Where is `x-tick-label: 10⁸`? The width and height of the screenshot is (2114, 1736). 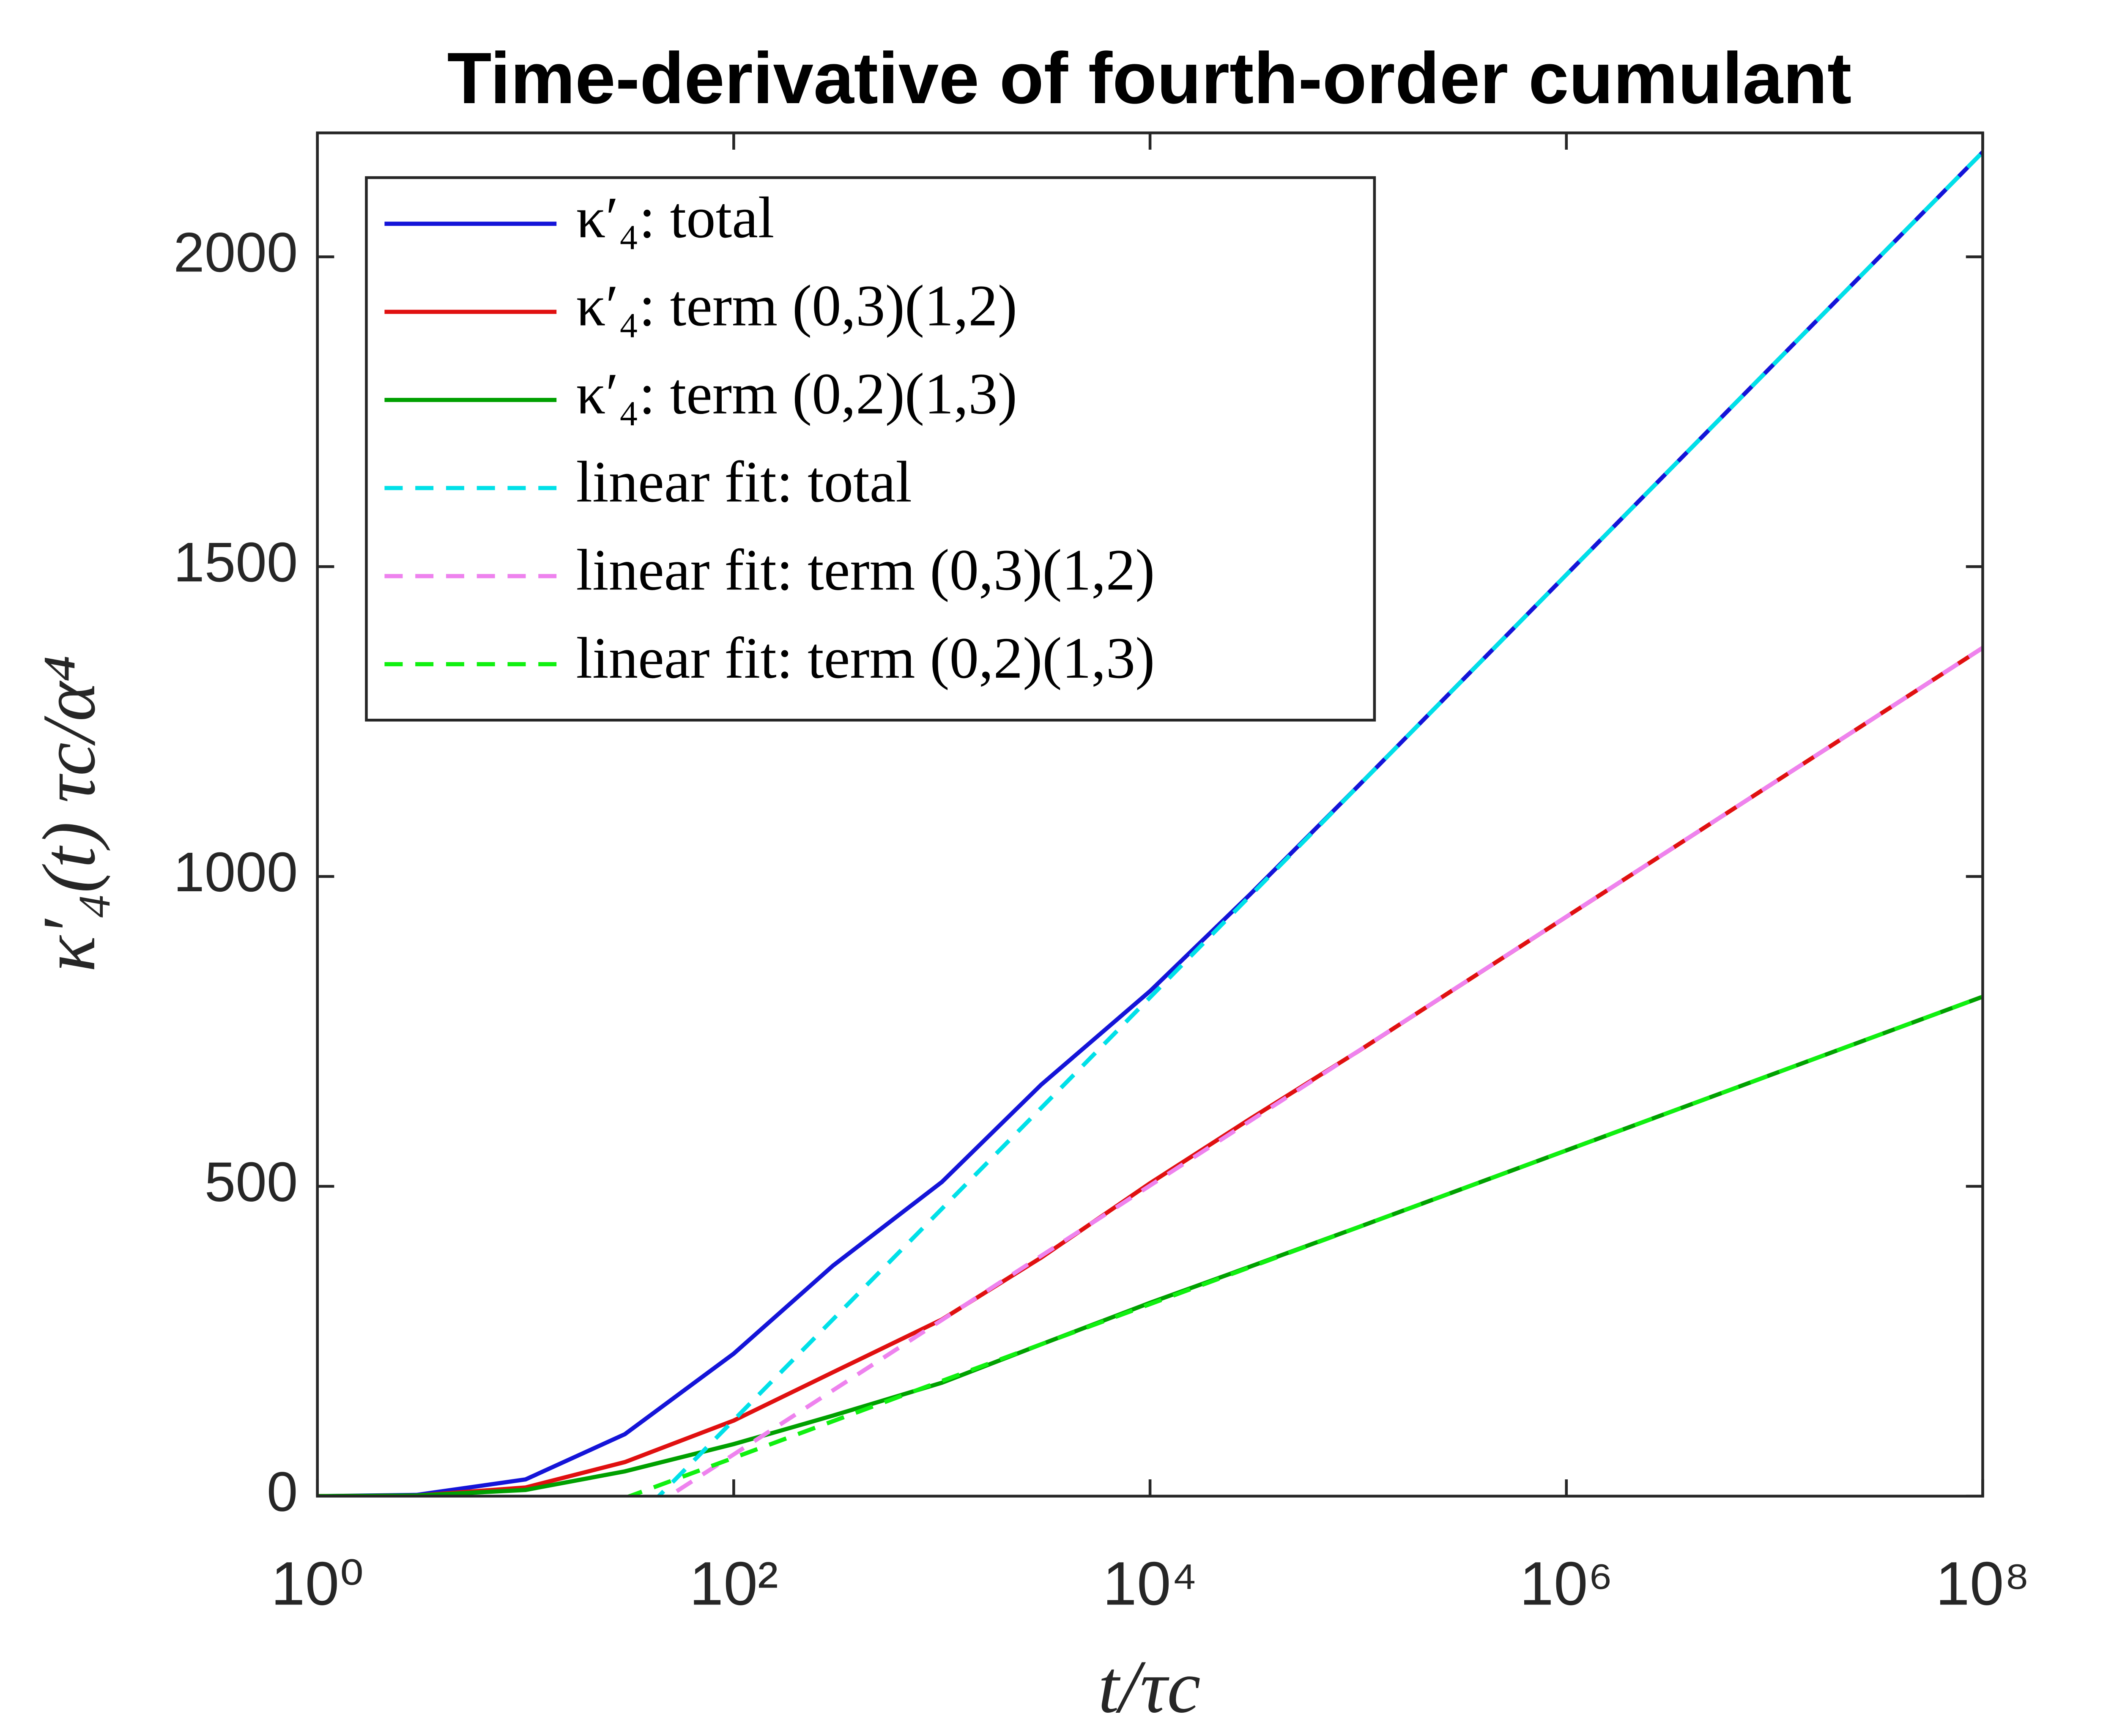 x-tick-label: 10⁸ is located at coordinates (1983, 1583).